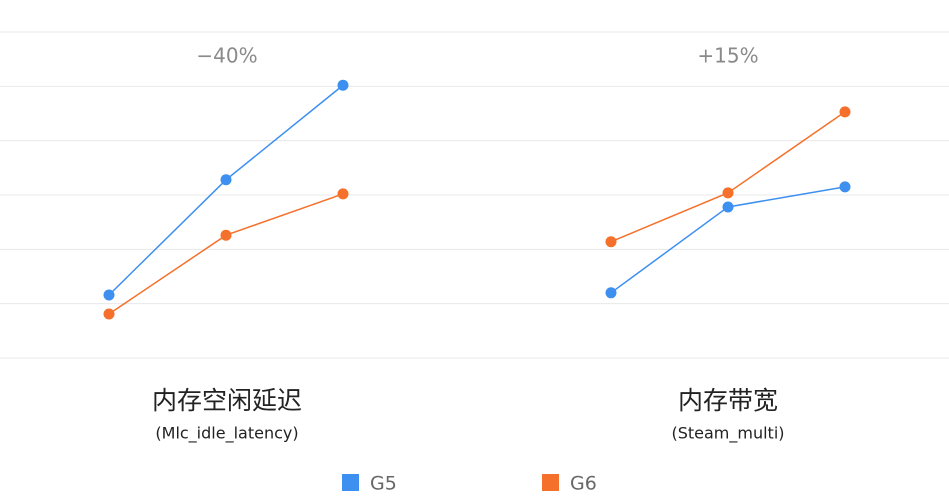  What do you see at coordinates (727, 56) in the screenshot?
I see `panel-title: +15%` at bounding box center [727, 56].